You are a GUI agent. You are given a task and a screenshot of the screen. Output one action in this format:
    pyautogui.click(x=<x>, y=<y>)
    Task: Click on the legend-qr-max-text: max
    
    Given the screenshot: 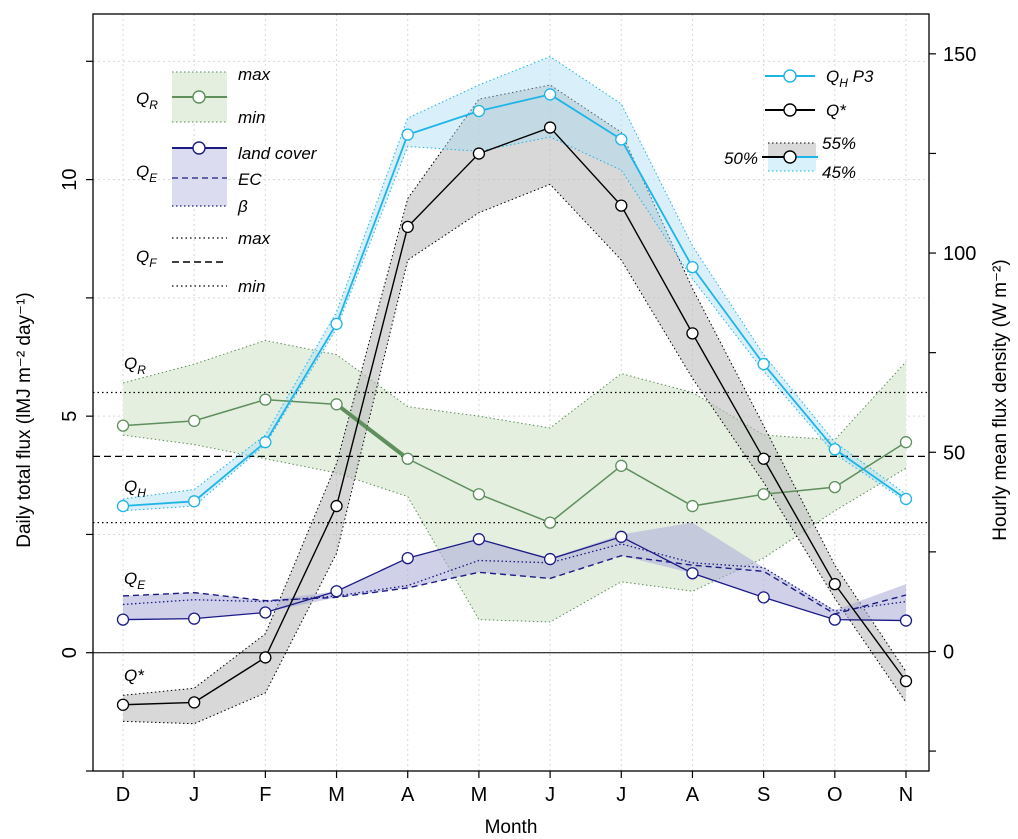 What is the action you would take?
    pyautogui.click(x=254, y=74)
    